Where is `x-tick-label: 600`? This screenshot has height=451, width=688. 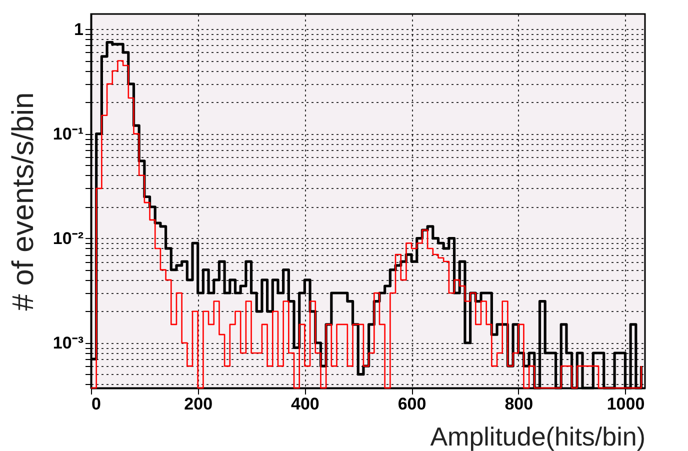 x-tick-label: 600 is located at coordinates (412, 404).